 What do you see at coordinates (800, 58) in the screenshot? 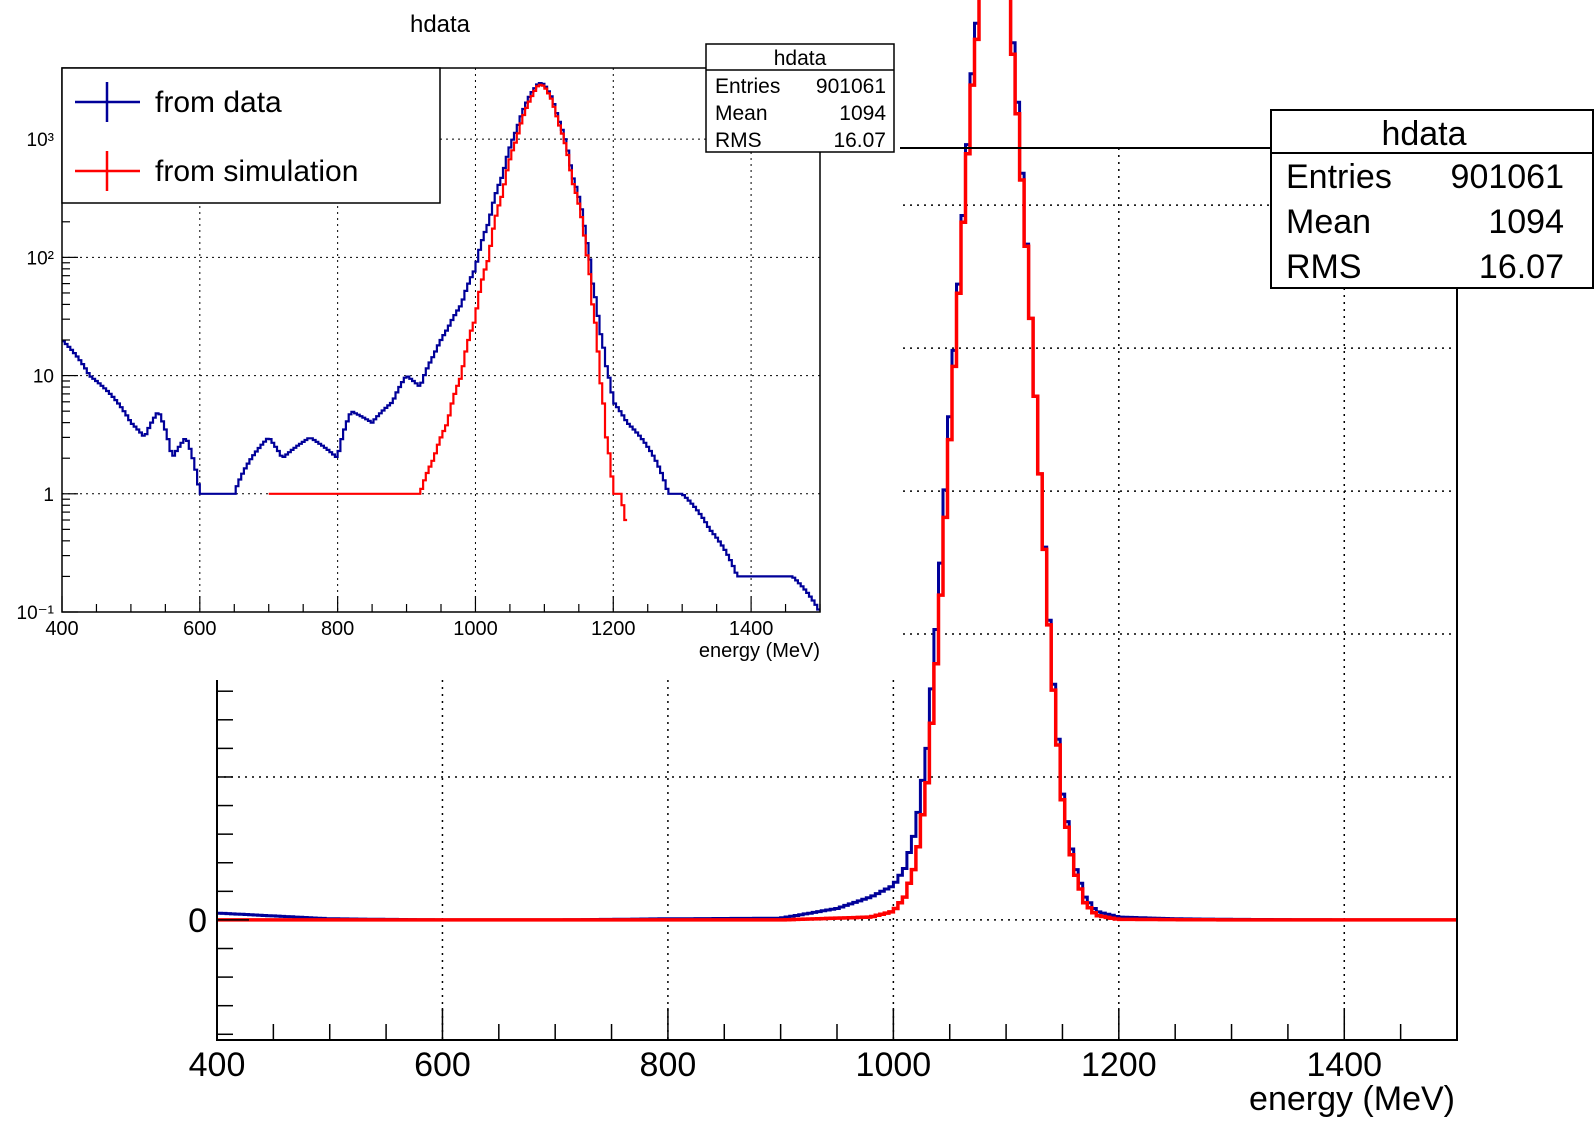
I see `inset-stats-title: hdata` at bounding box center [800, 58].